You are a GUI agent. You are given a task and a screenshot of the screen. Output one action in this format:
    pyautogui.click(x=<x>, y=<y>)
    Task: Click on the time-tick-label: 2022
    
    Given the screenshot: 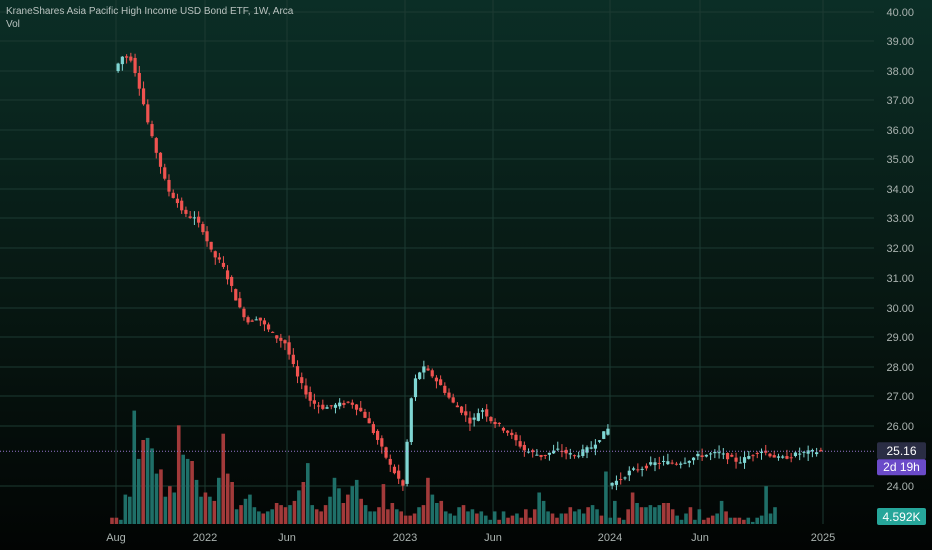 What is the action you would take?
    pyautogui.click(x=205, y=538)
    